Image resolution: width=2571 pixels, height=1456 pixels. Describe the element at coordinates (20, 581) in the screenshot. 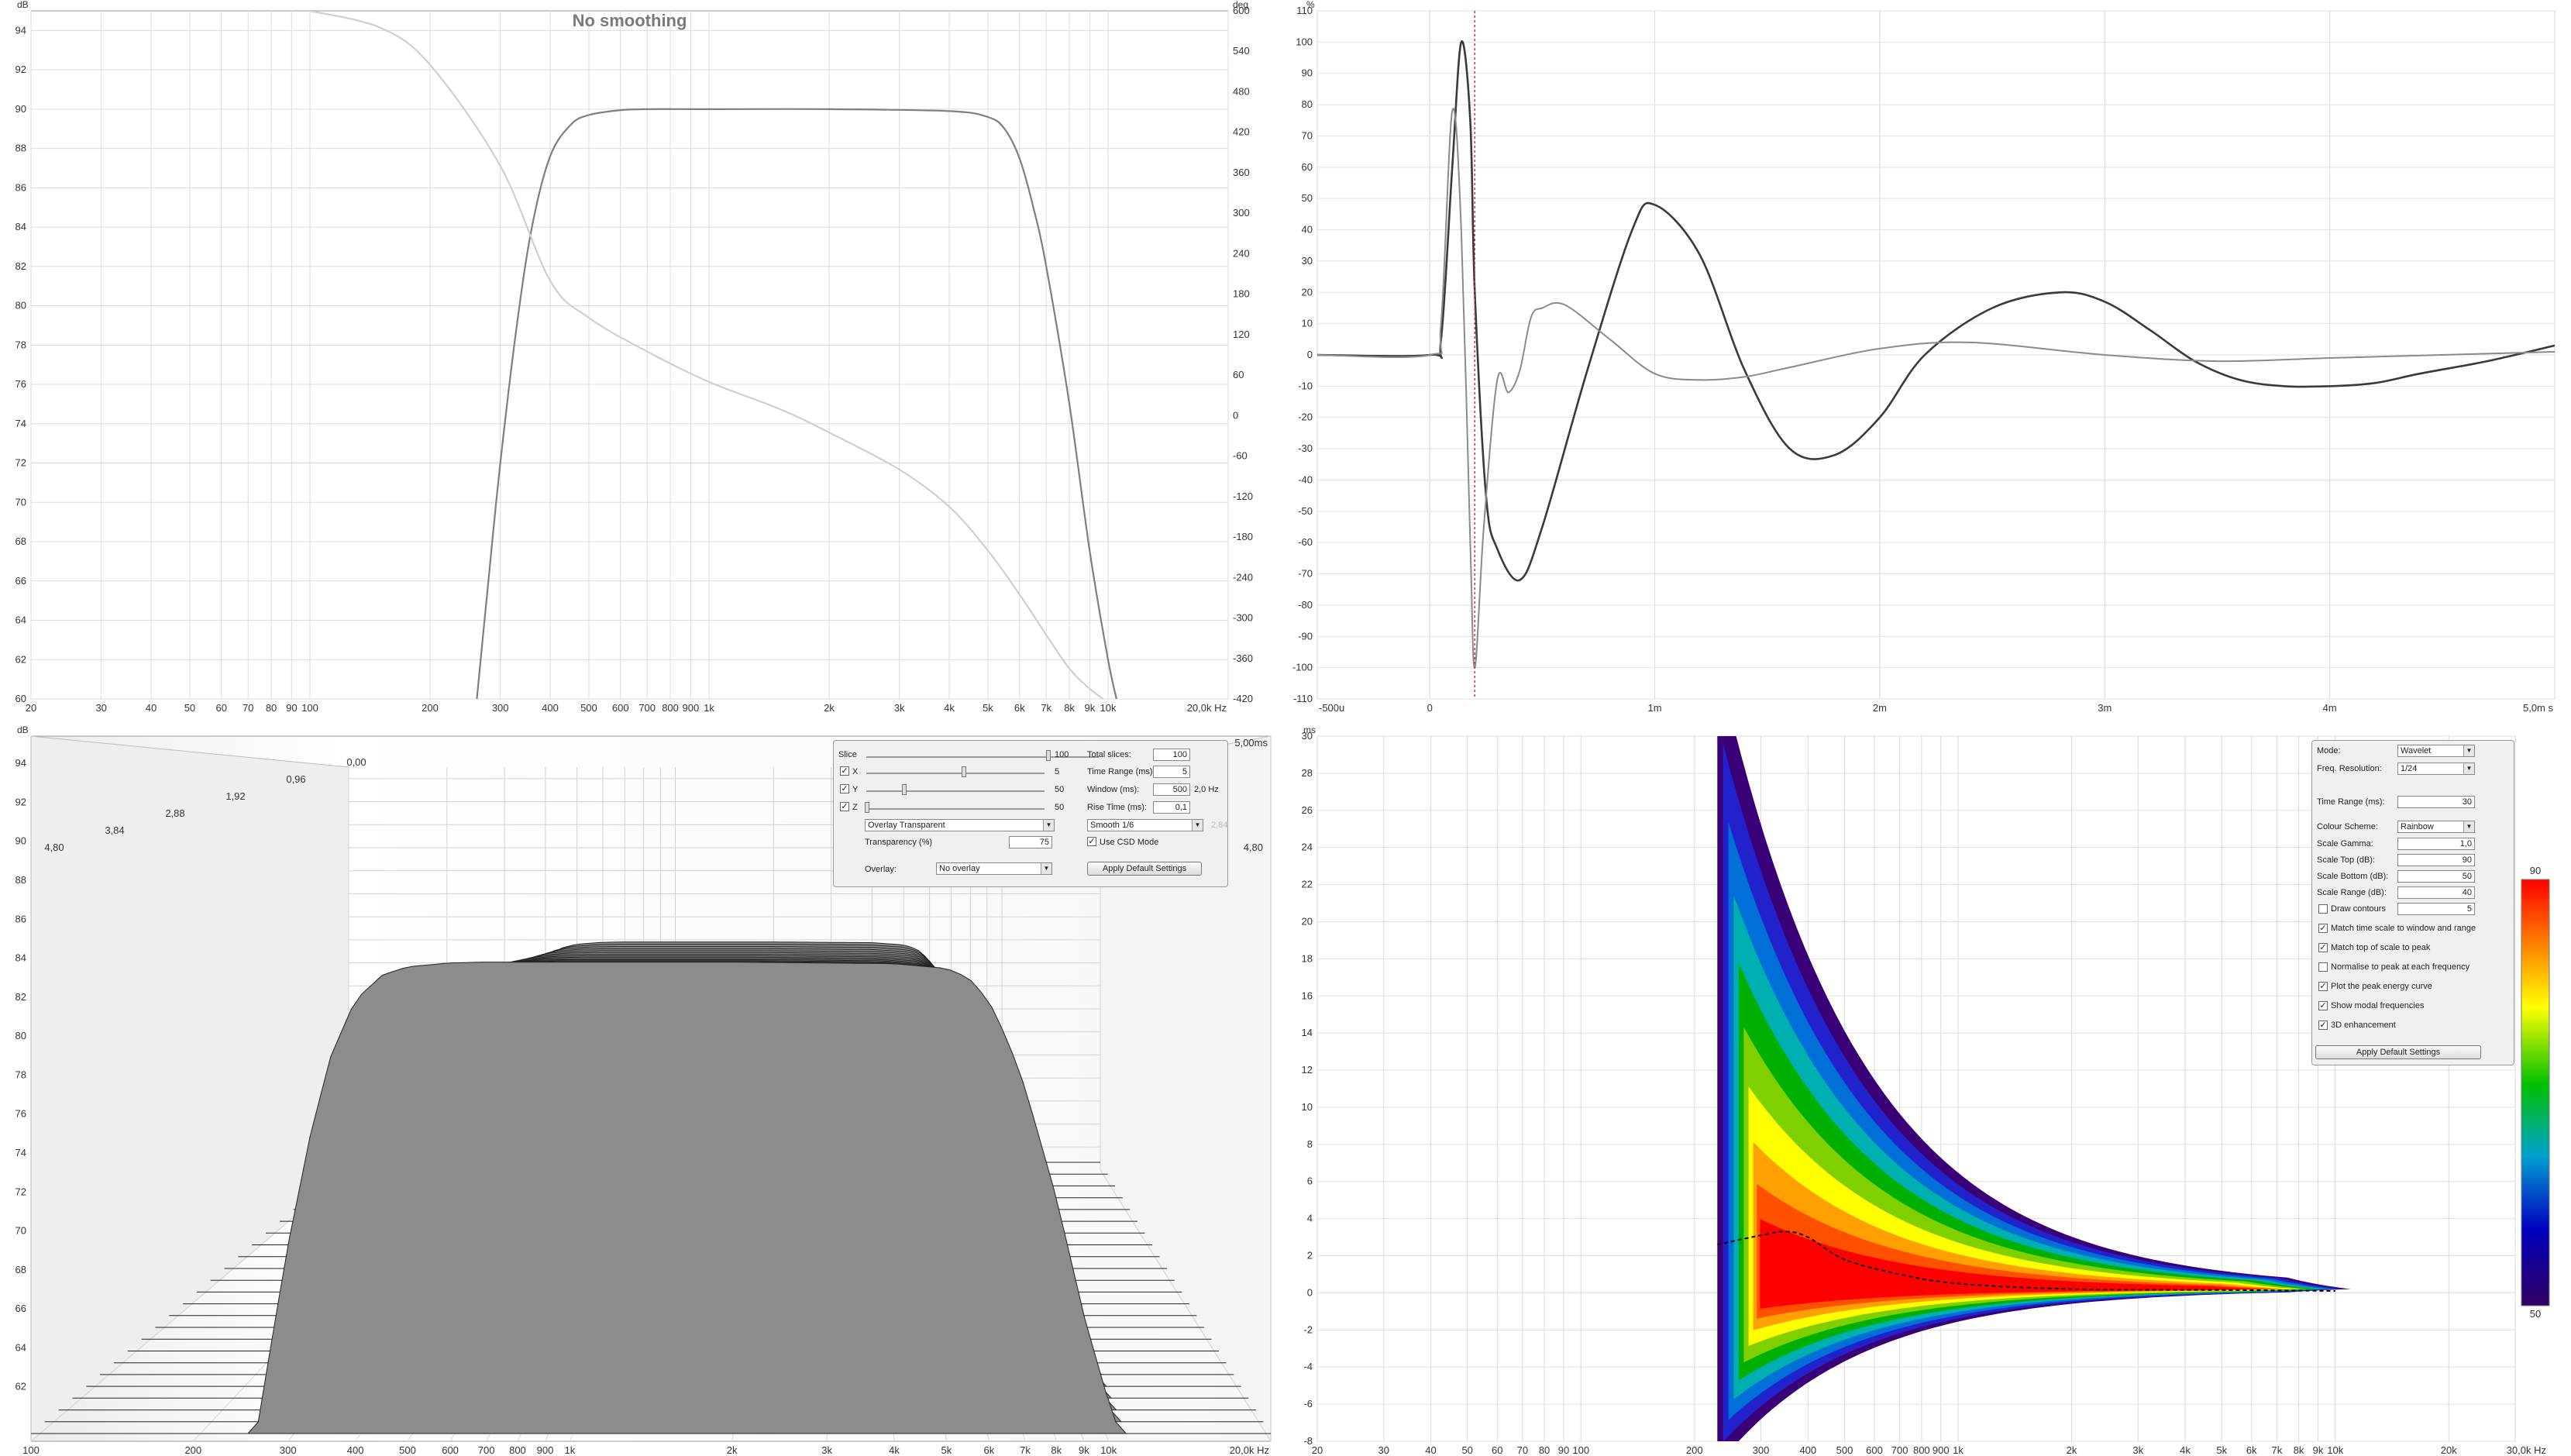

I see `freq-response-y-tick: 66` at that location.